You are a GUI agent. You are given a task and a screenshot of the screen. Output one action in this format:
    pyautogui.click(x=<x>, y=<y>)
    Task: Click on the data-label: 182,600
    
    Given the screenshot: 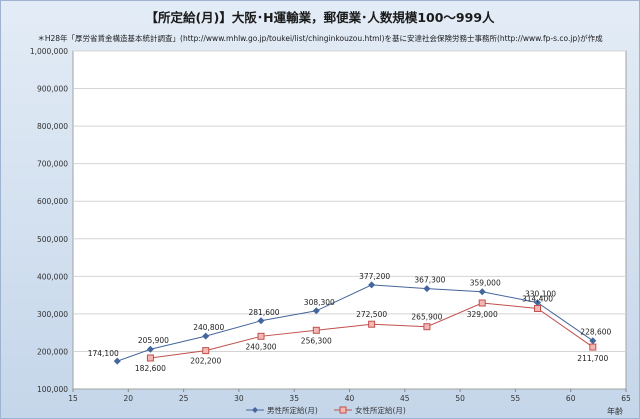 What is the action you would take?
    pyautogui.click(x=150, y=368)
    